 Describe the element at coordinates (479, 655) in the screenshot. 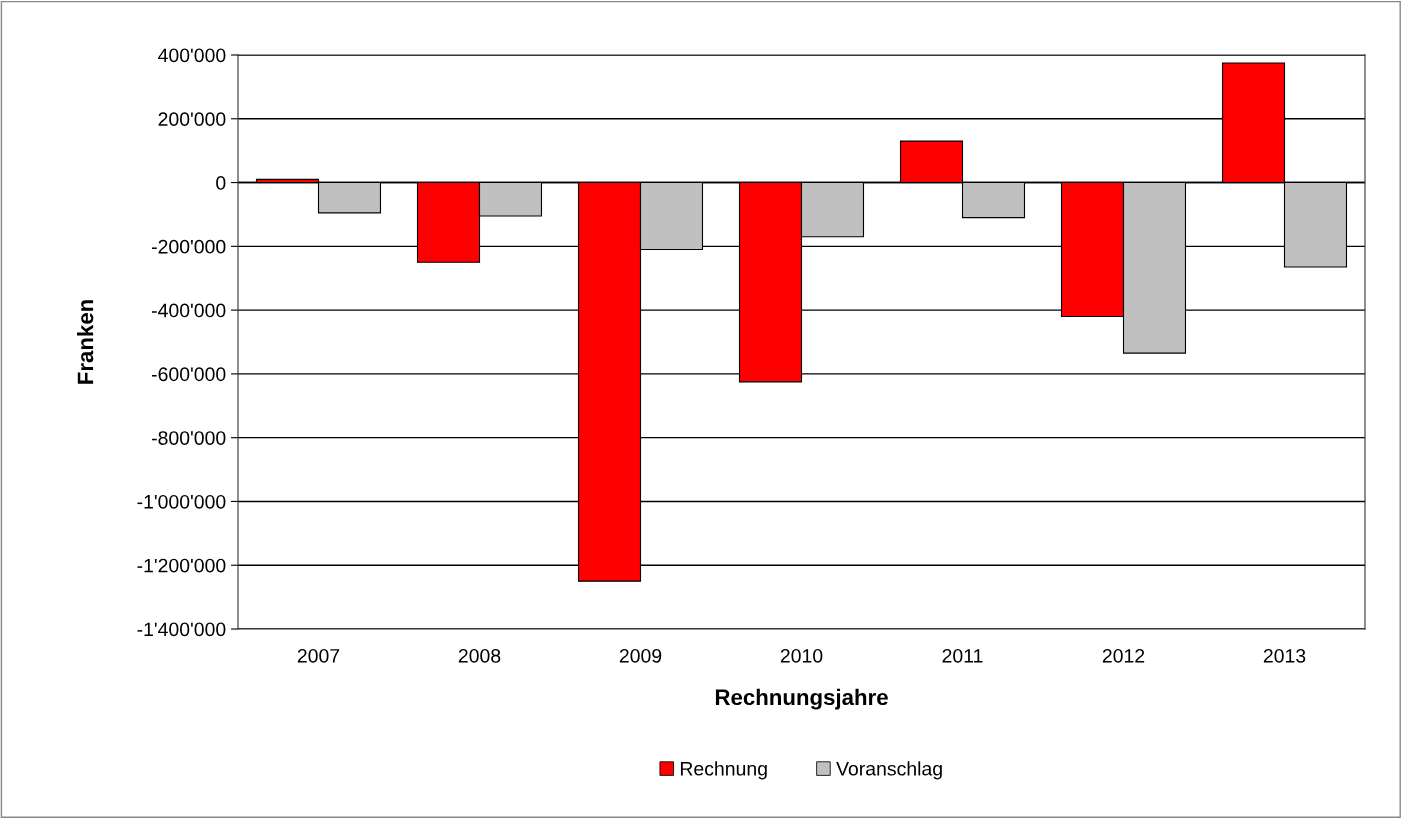

I see `x-tick-label: 2008` at that location.